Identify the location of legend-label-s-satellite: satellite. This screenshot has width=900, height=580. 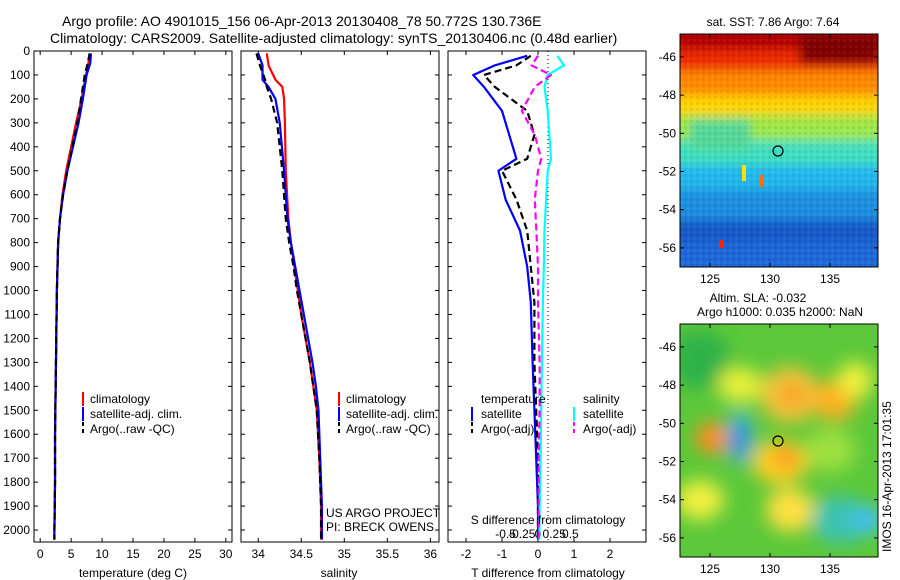
(603, 414).